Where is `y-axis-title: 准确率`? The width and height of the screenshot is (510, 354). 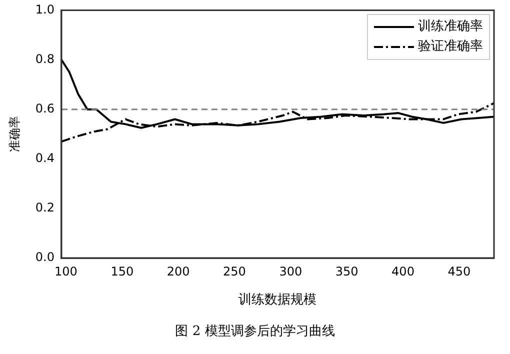 y-axis-title: 准确率 is located at coordinates (14, 134).